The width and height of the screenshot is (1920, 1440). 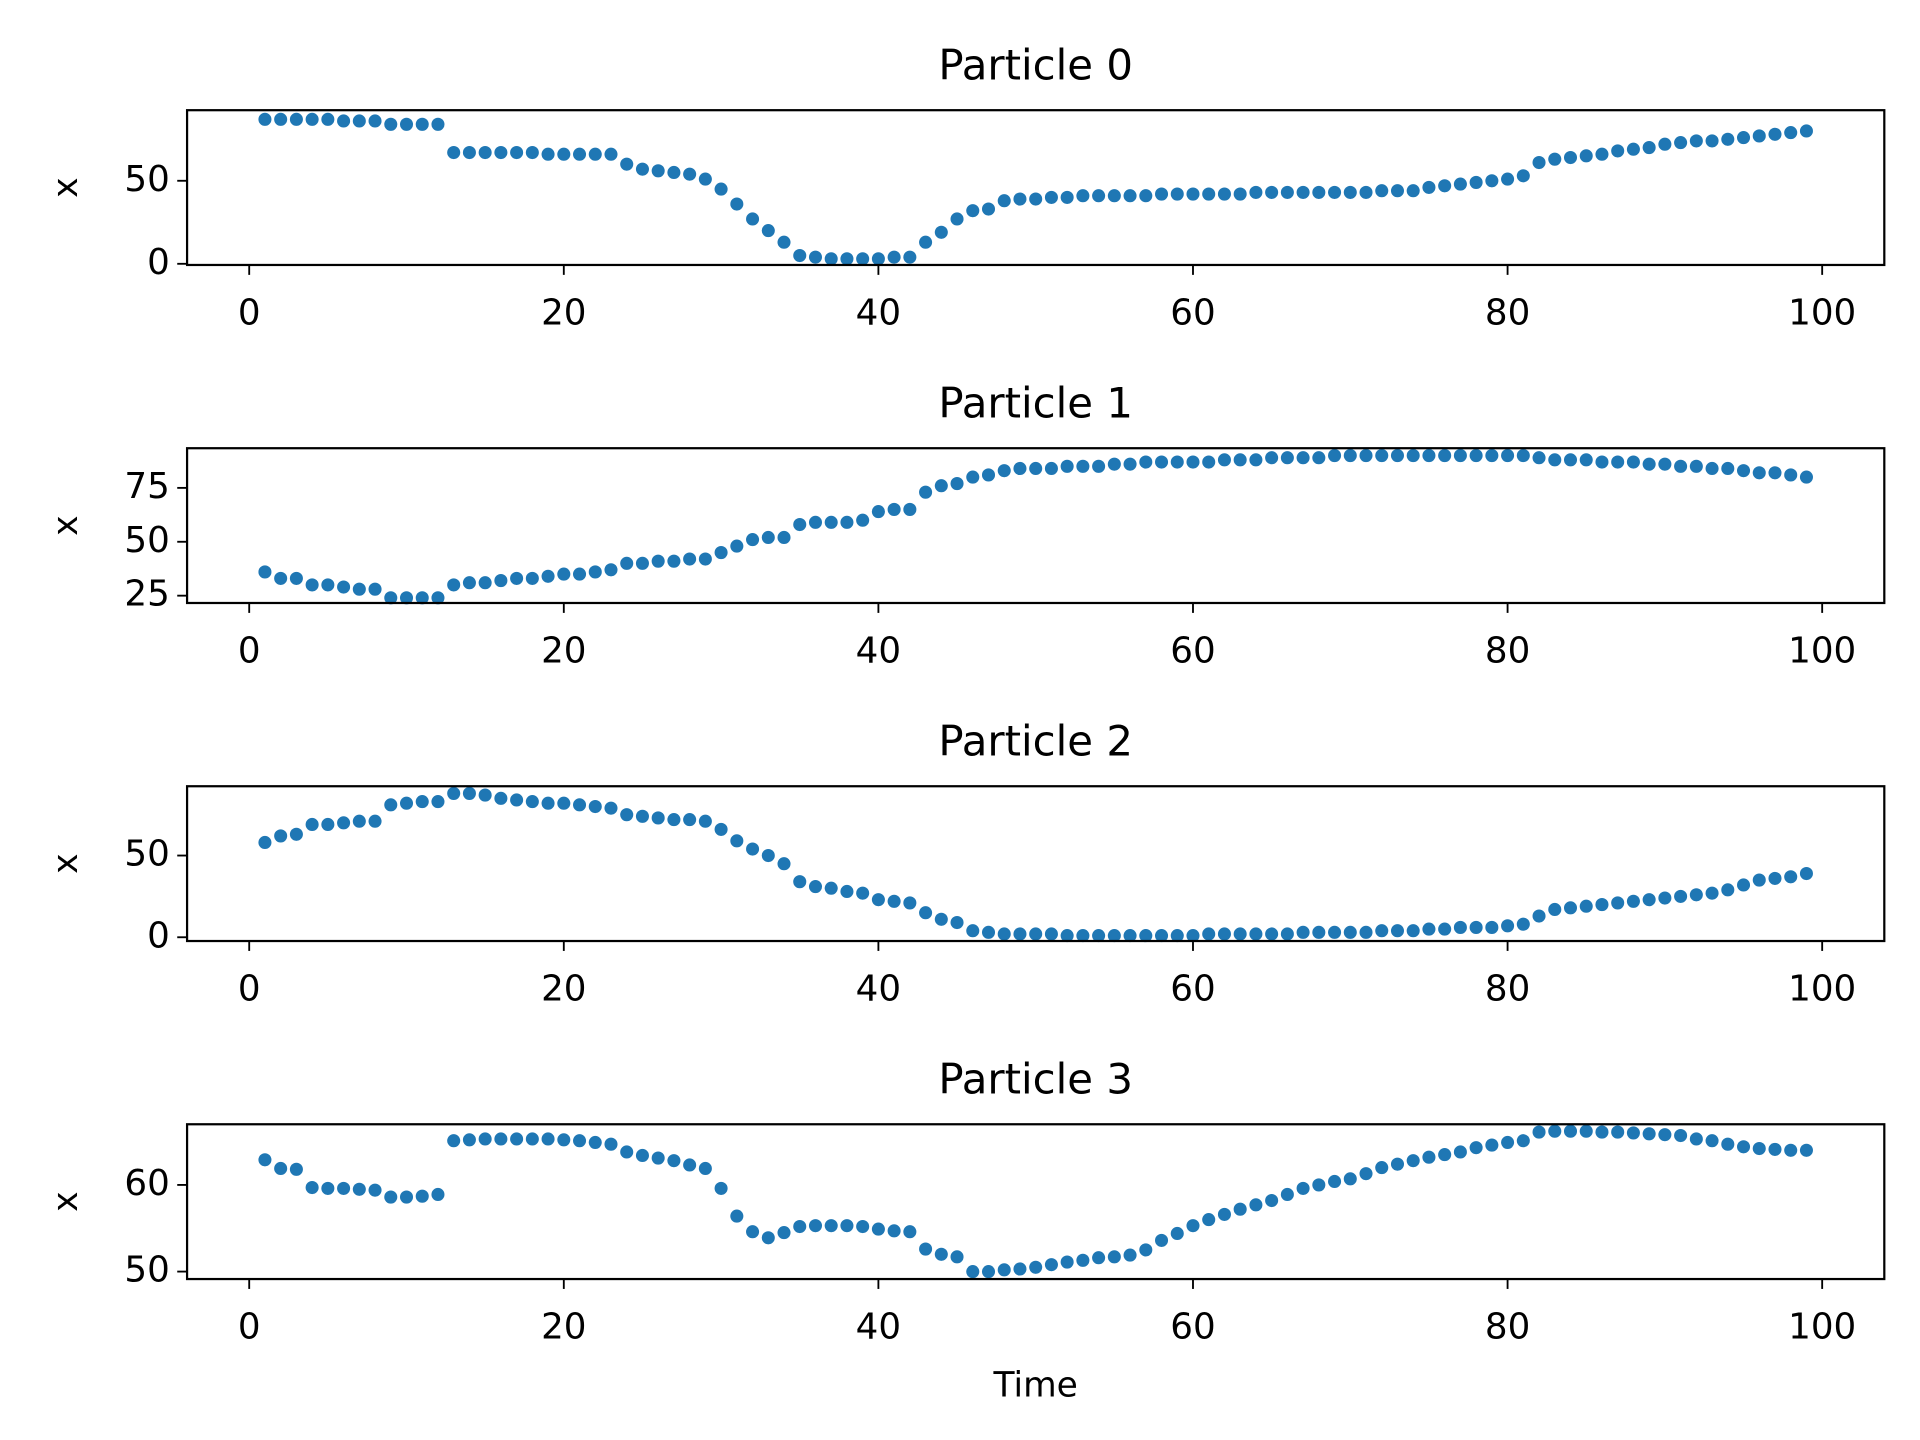 What do you see at coordinates (1035, 741) in the screenshot?
I see `subplot-title: Particle 2` at bounding box center [1035, 741].